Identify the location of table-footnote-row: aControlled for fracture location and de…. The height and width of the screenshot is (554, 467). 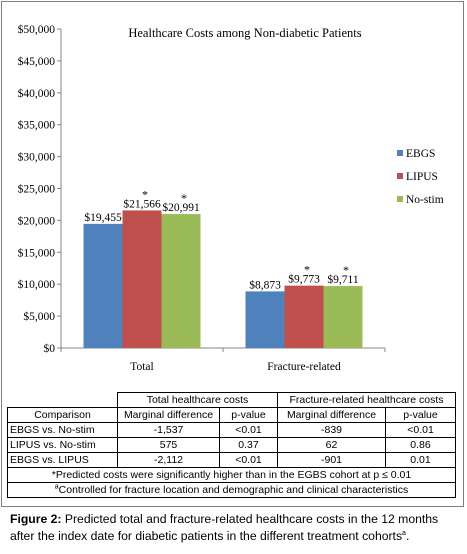
(231, 490).